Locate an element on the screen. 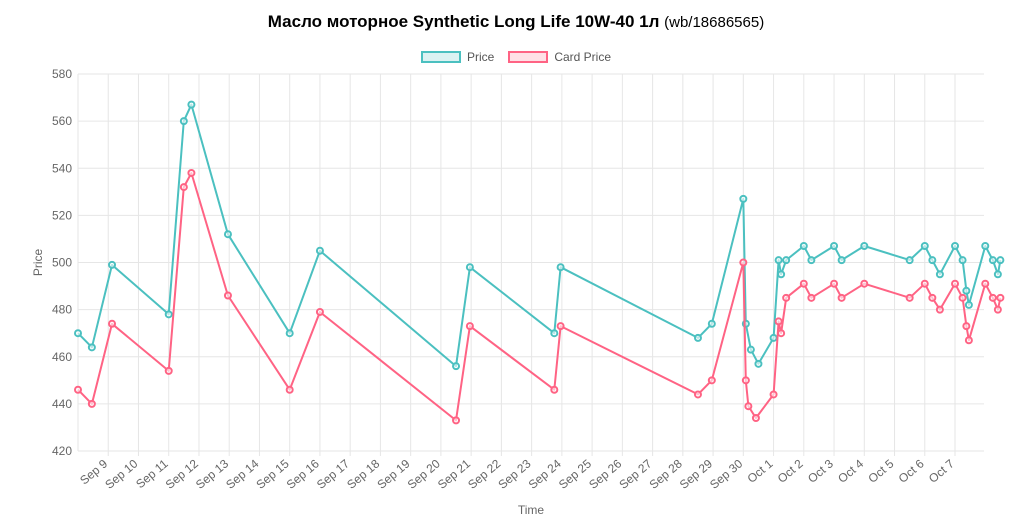 This screenshot has height=528, width=1032. y-tick-label: 420 is located at coordinates (62, 451).